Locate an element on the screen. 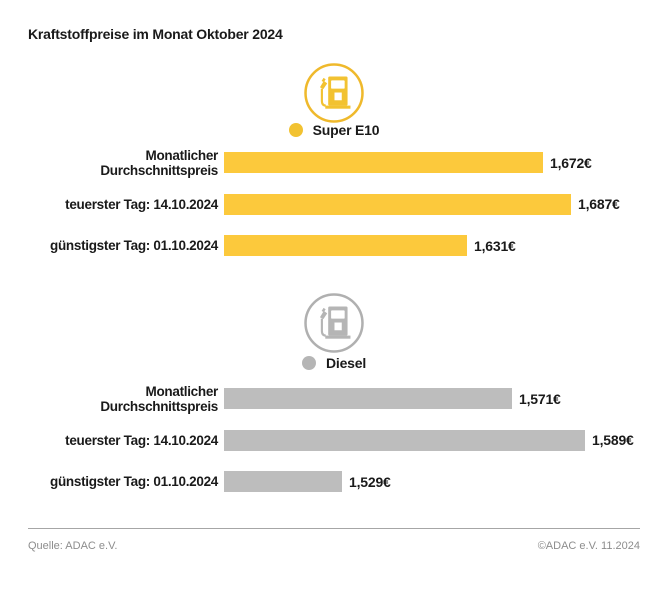  bar-value-label: 1,687€ is located at coordinates (599, 204).